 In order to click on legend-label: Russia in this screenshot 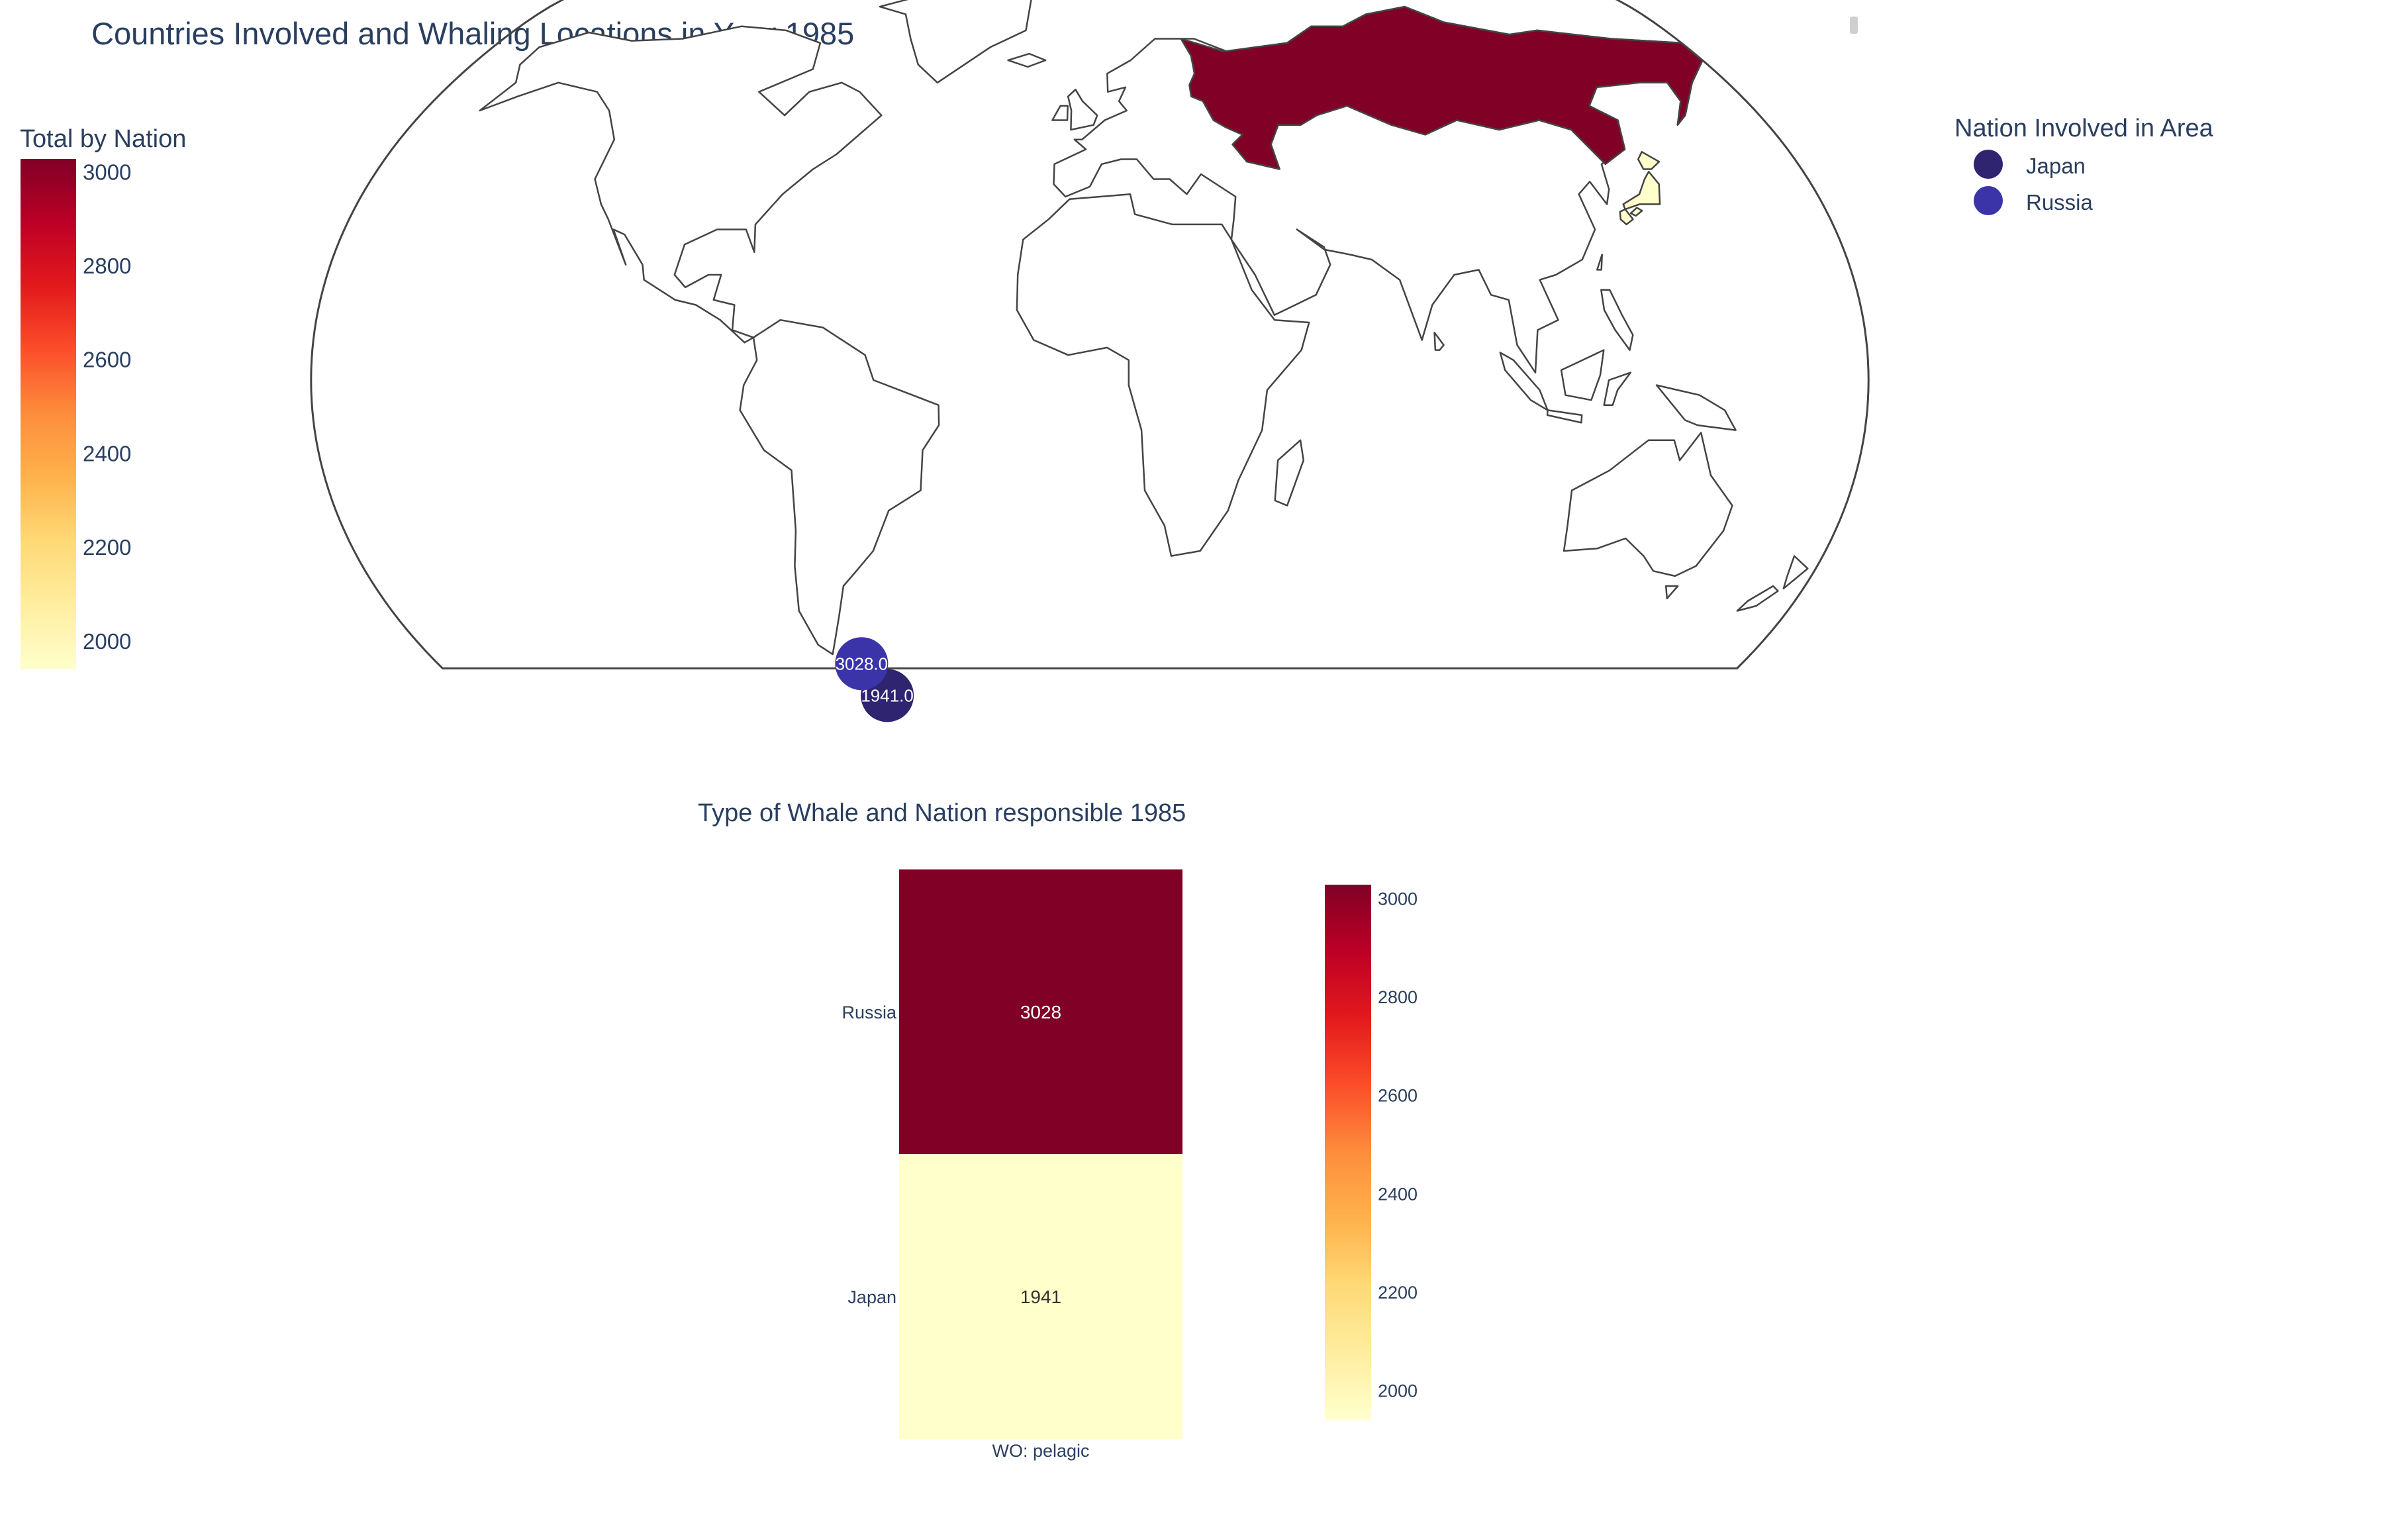, I will do `click(2060, 203)`.